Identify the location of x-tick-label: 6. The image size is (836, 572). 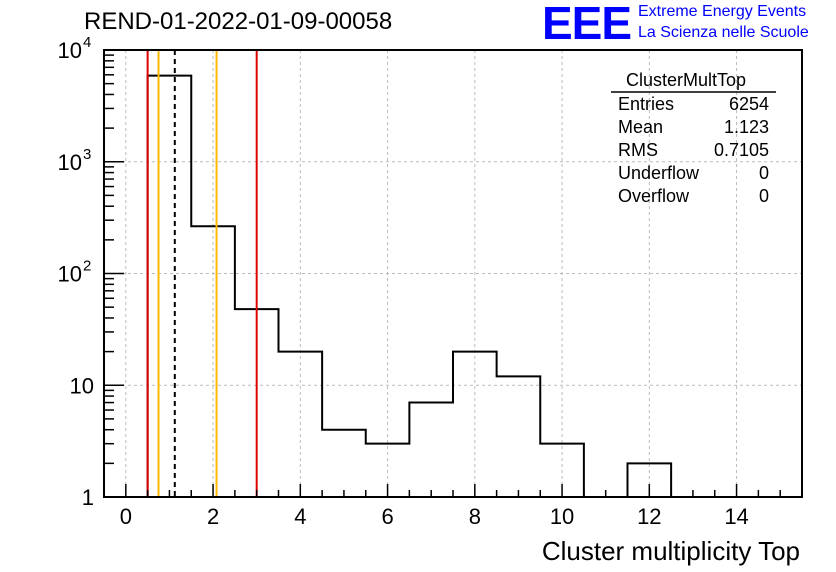
(387, 516).